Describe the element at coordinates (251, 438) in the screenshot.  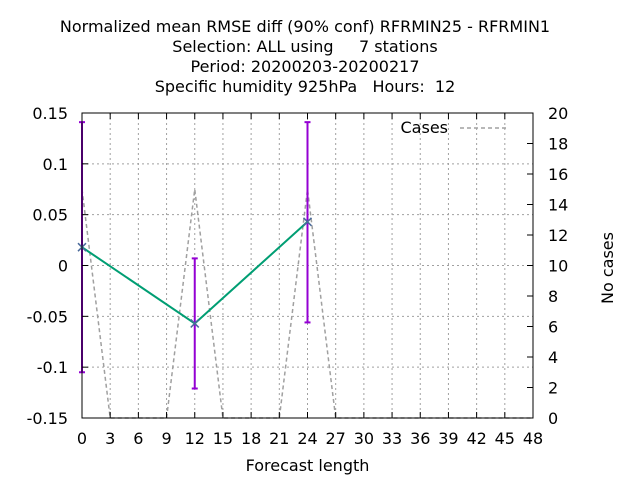
I see `x-tick-label: 18` at that location.